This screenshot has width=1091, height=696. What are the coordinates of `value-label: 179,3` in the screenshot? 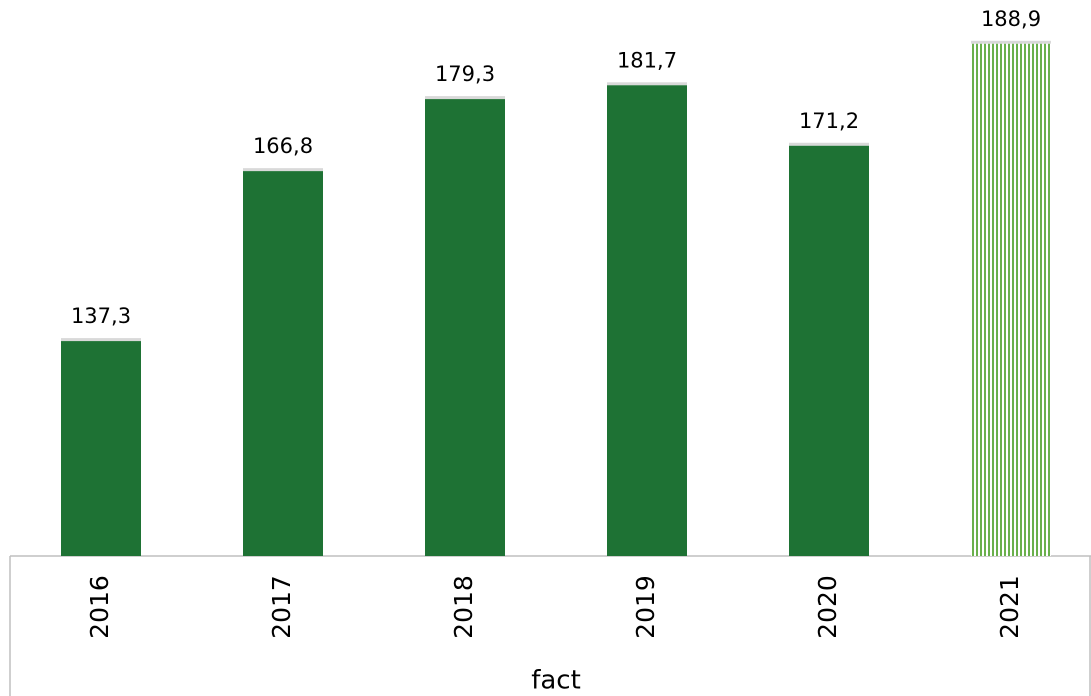 It's located at (465, 74).